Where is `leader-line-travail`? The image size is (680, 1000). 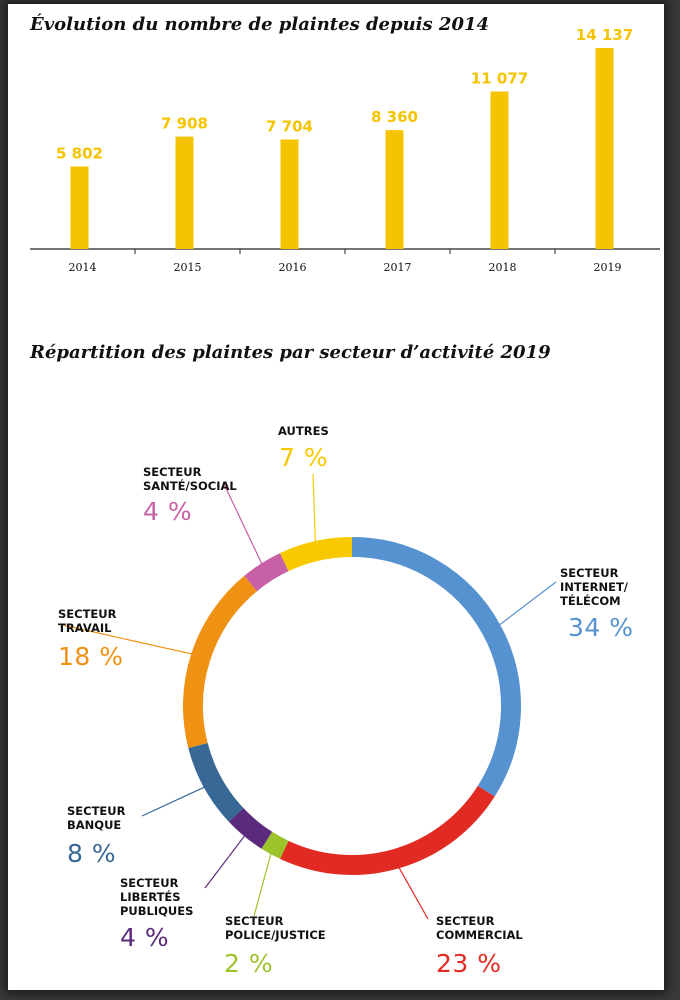
leader-line-travail is located at coordinates (125, 639).